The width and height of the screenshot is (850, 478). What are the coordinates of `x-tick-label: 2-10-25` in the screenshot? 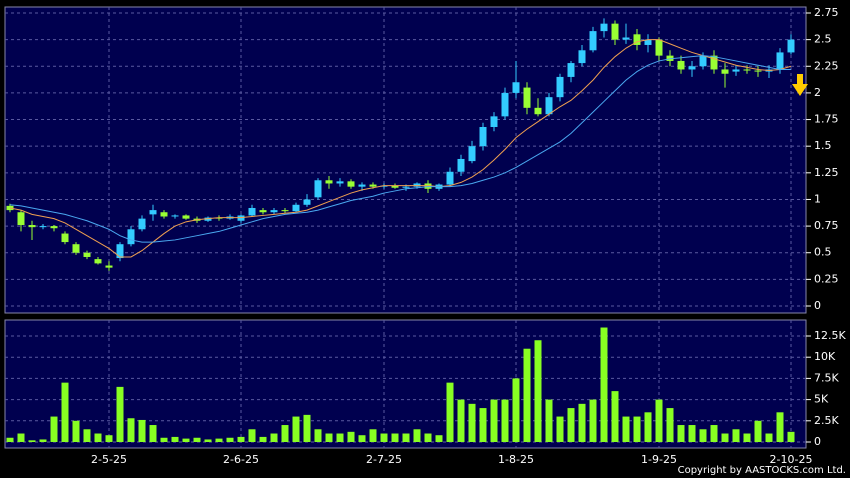 It's located at (791, 459).